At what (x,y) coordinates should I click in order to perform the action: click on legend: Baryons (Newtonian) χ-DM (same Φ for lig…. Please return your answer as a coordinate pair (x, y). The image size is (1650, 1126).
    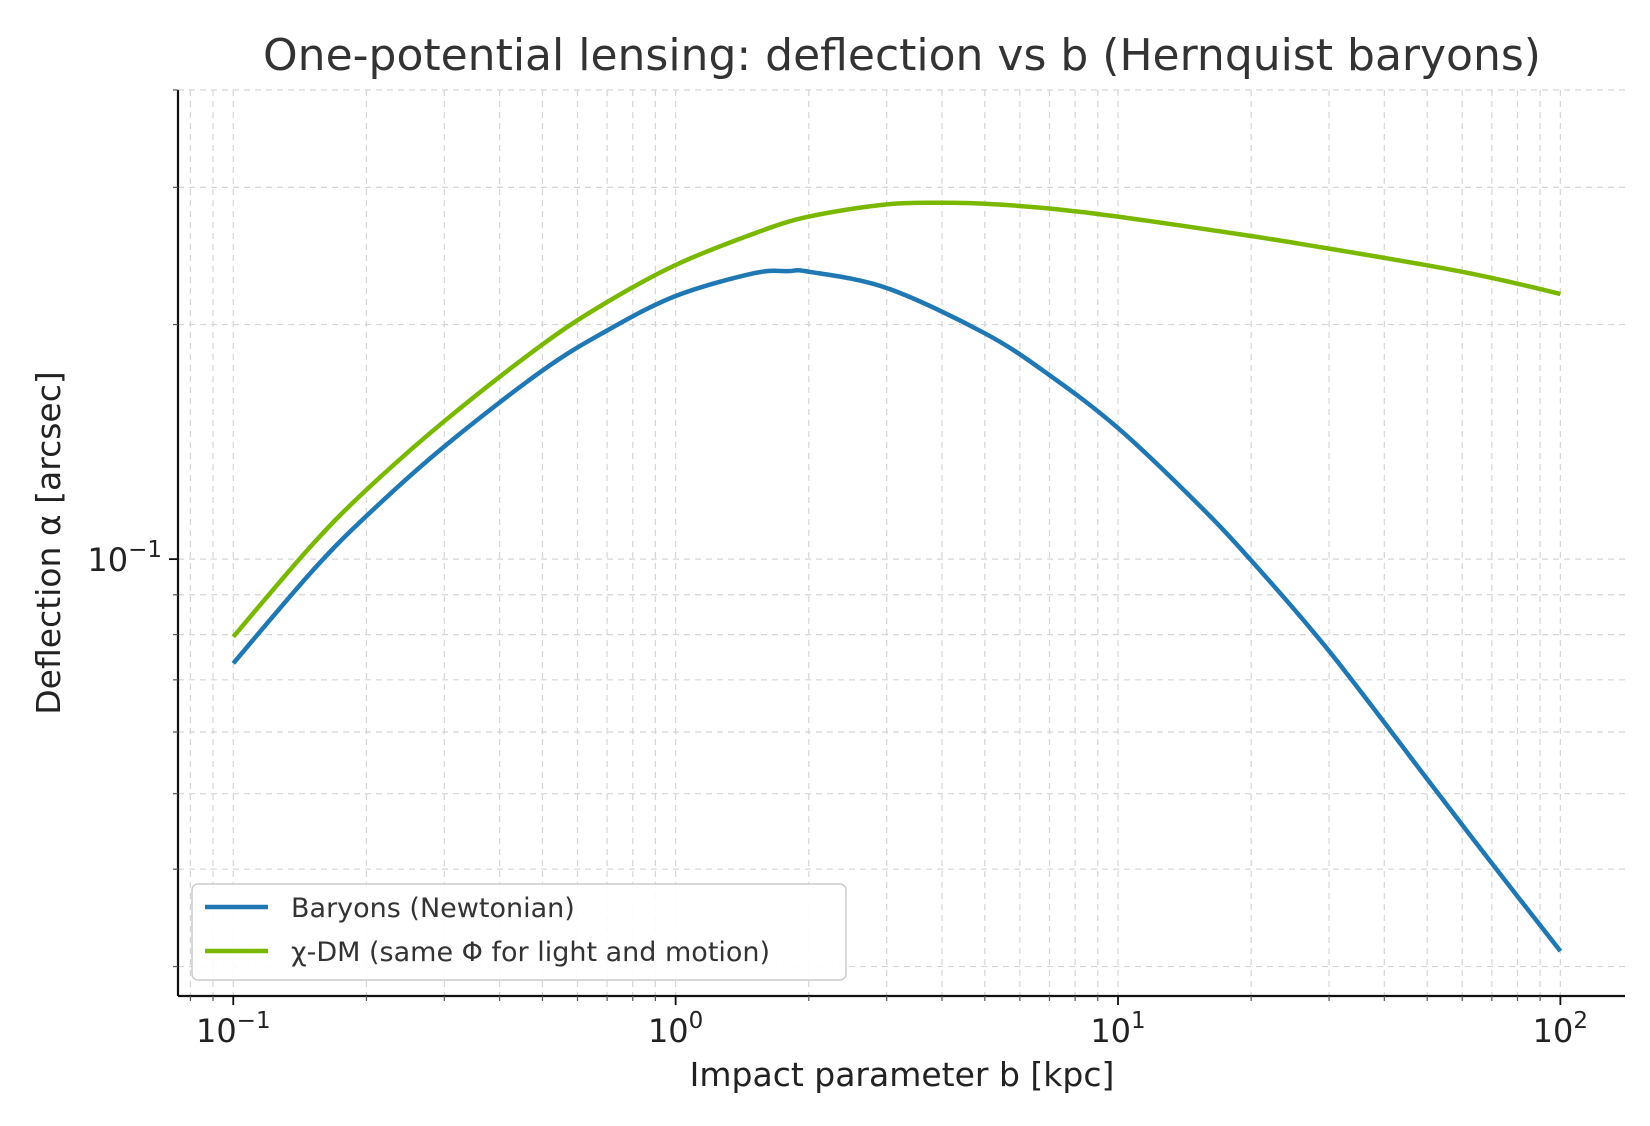
    Looking at the image, I should click on (519, 932).